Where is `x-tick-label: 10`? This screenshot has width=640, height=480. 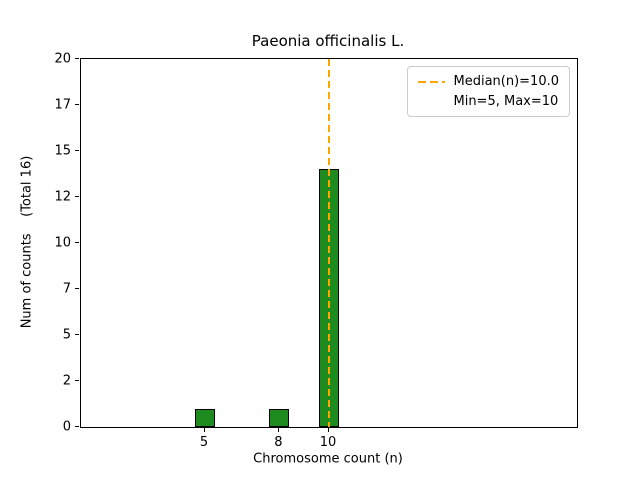 x-tick-label: 10 is located at coordinates (328, 442).